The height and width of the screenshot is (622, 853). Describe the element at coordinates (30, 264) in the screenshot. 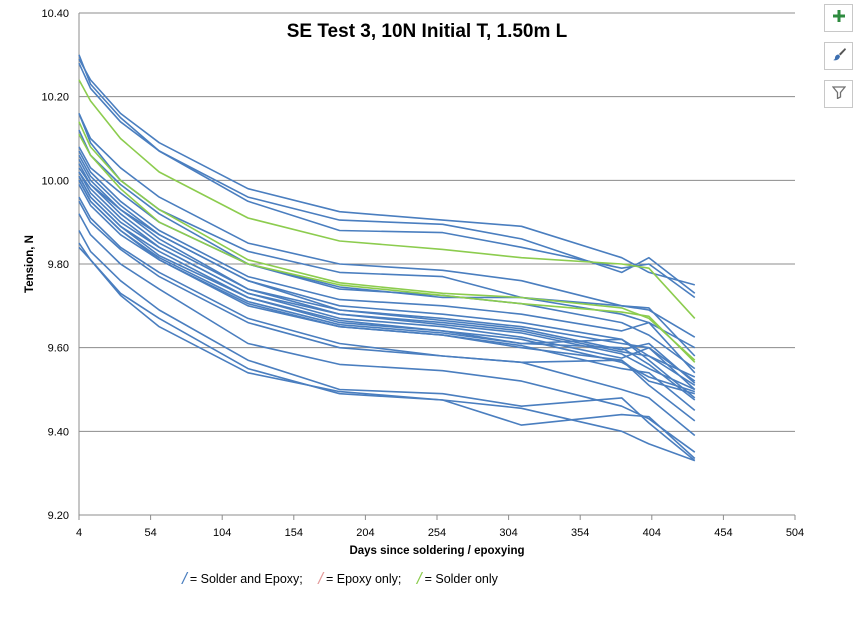

I see `y-axis-label: Tension, N` at that location.